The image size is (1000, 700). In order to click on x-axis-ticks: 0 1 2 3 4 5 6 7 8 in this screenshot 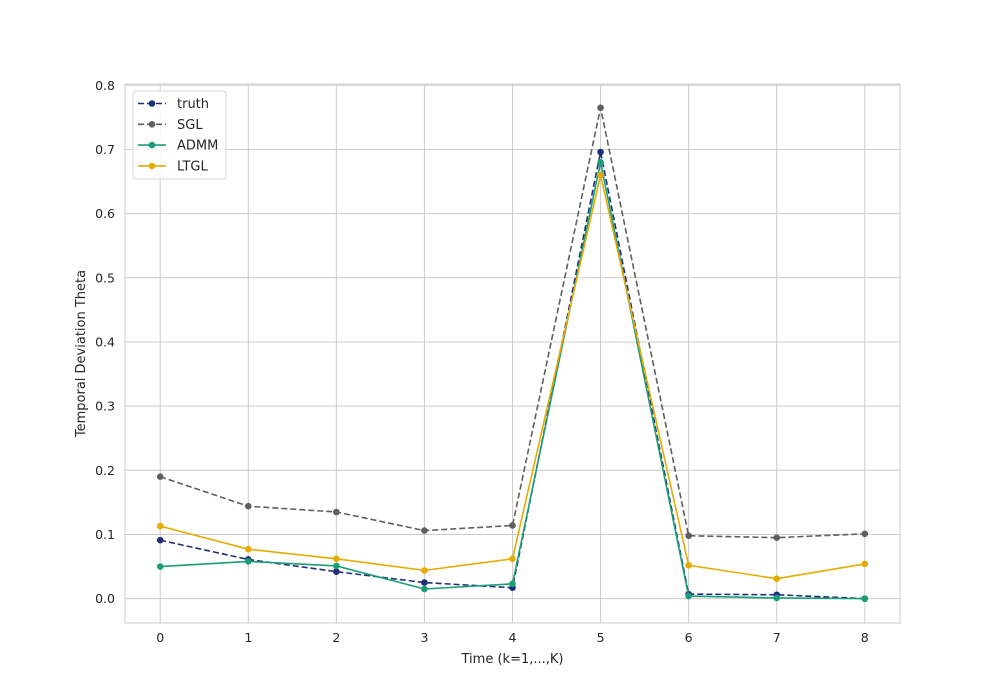, I will do `click(512, 637)`.